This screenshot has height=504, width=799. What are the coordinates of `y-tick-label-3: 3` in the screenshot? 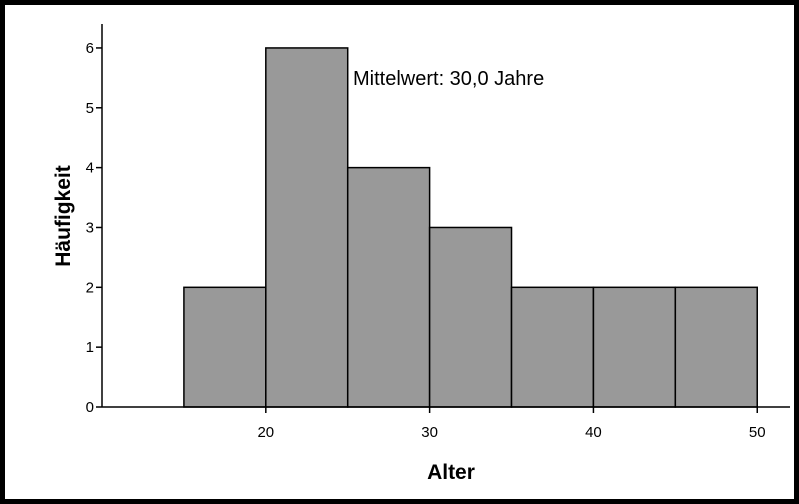 It's located at (90, 227).